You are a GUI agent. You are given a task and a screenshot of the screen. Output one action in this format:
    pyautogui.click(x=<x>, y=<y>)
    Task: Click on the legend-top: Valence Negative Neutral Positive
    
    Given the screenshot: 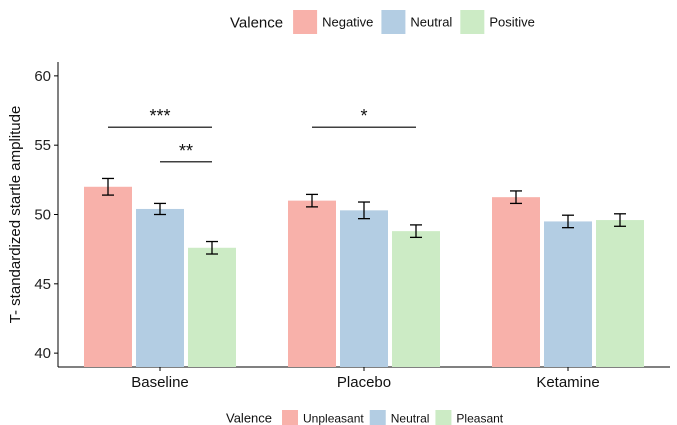 What is the action you would take?
    pyautogui.click(x=382, y=22)
    